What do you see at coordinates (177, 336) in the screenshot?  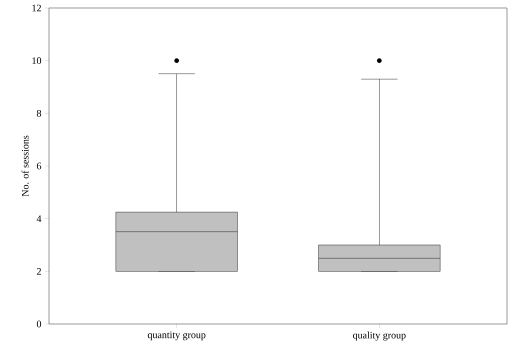 I see `x-tick-label: quantity group` at bounding box center [177, 336].